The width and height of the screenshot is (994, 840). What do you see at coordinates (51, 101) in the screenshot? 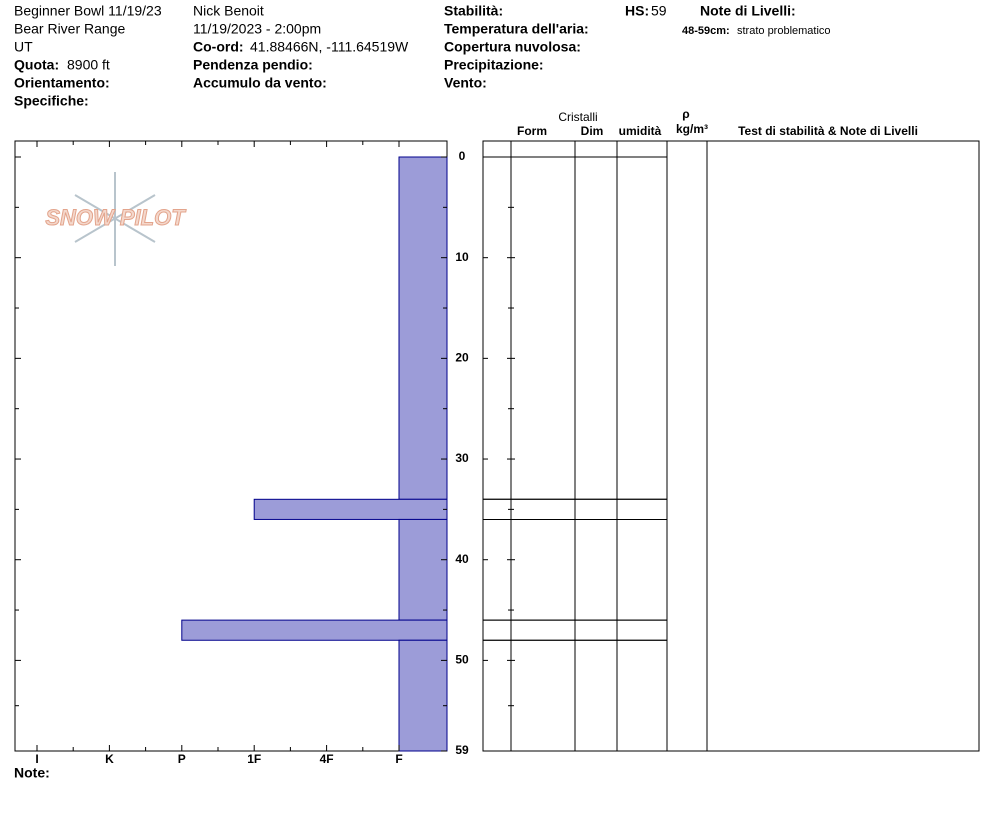
I see `specifics-label: Specifiche:` at bounding box center [51, 101].